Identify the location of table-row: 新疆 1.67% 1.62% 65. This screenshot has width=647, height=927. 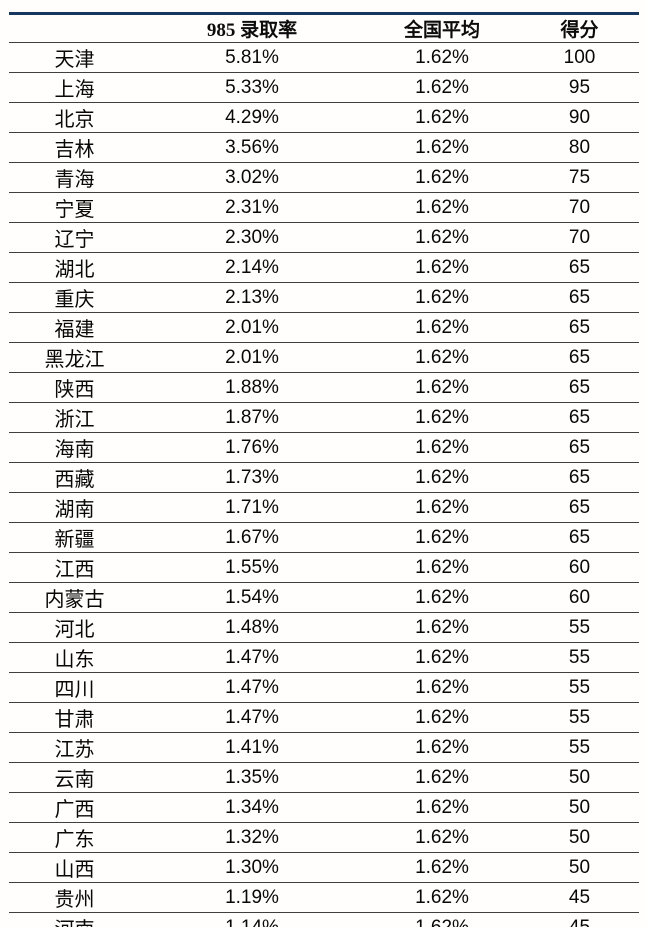
(324, 537).